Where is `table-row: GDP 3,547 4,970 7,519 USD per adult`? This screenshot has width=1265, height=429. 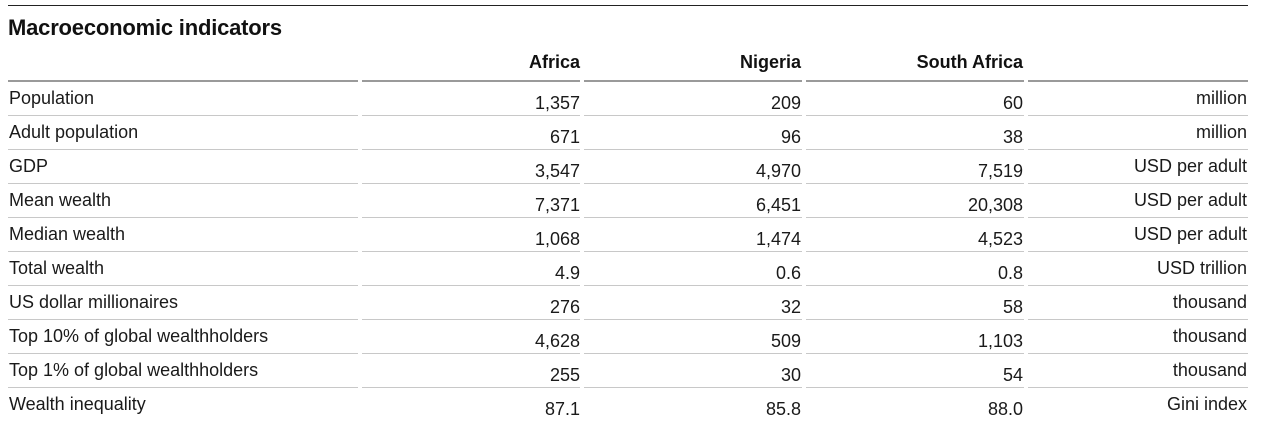
table-row: GDP 3,547 4,970 7,519 USD per adult is located at coordinates (632, 167).